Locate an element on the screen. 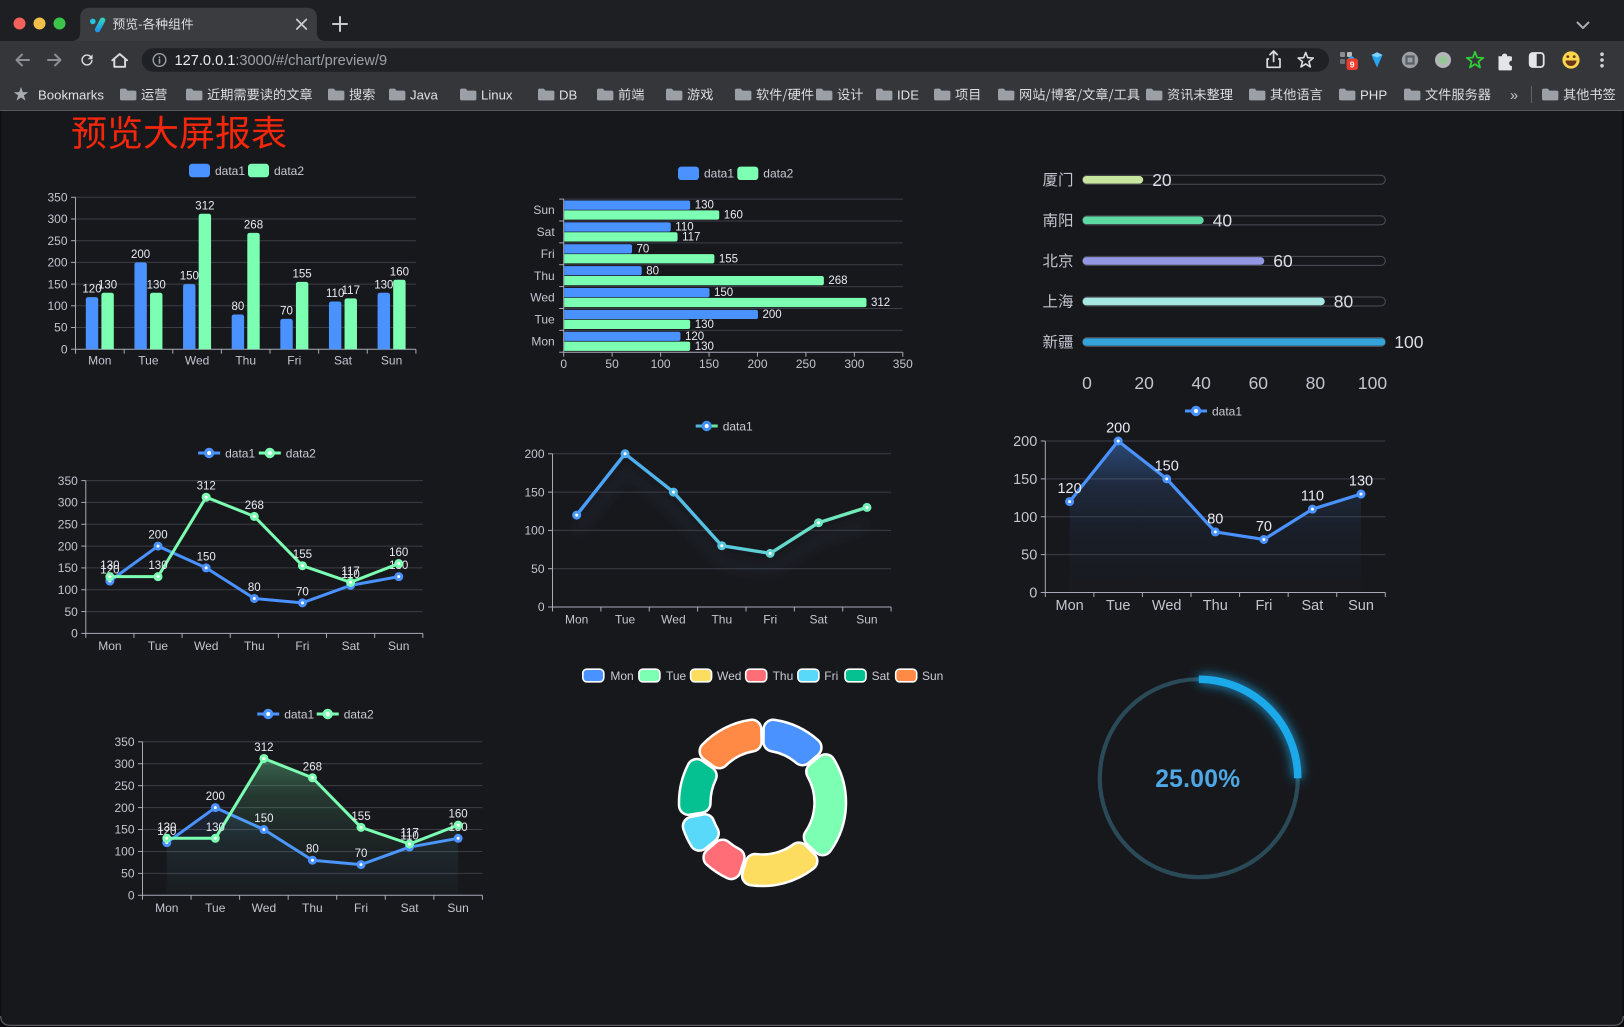  svg-text:127.0.0.1:3000/#/chart/preview: 127.0.0.1:3000/#/chart/preview/9 is located at coordinates (281, 61).